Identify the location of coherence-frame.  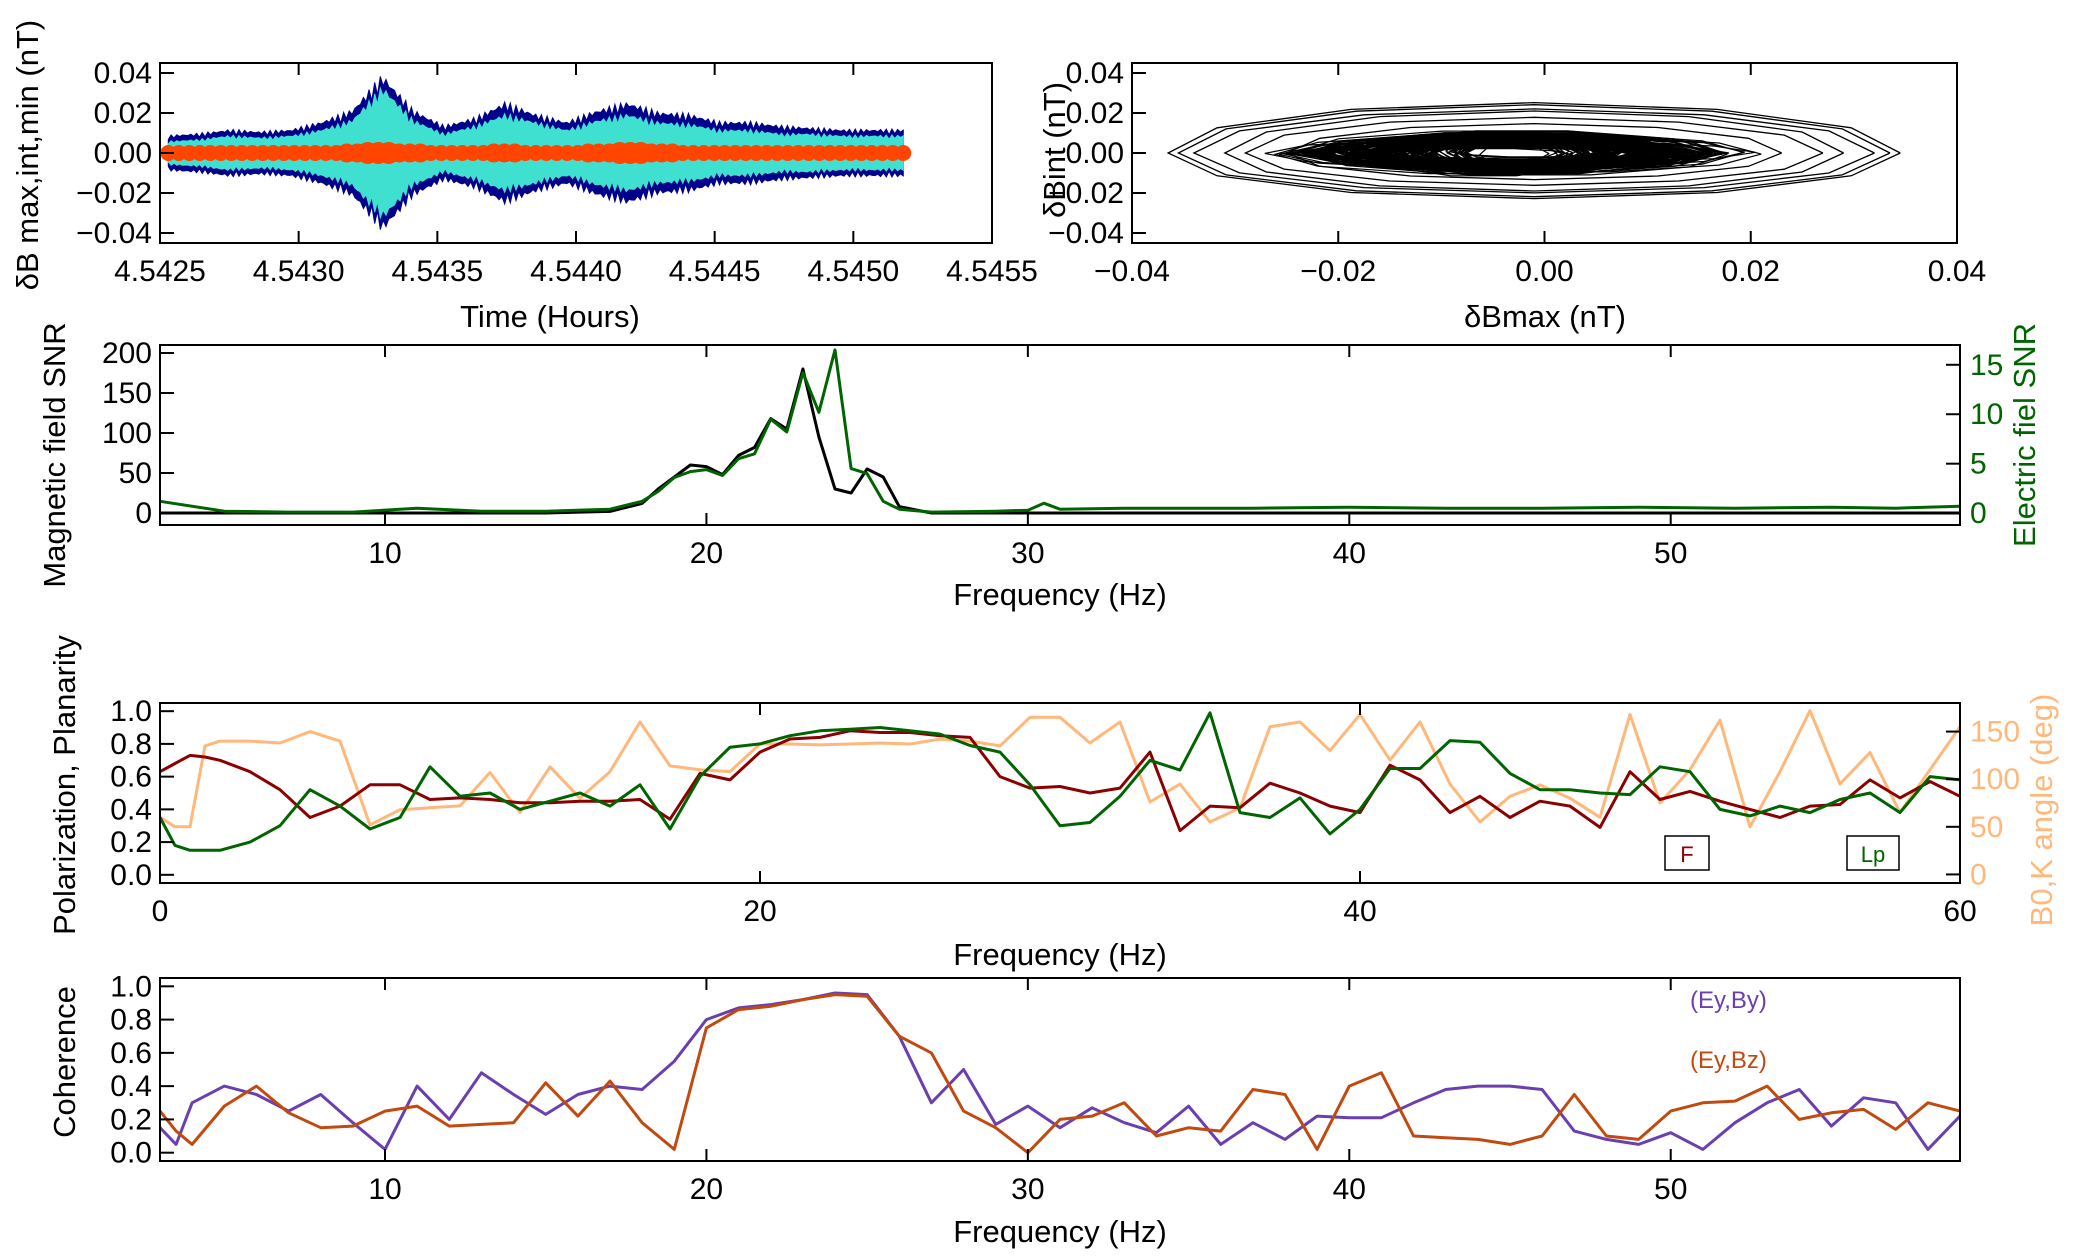
(1060, 1069).